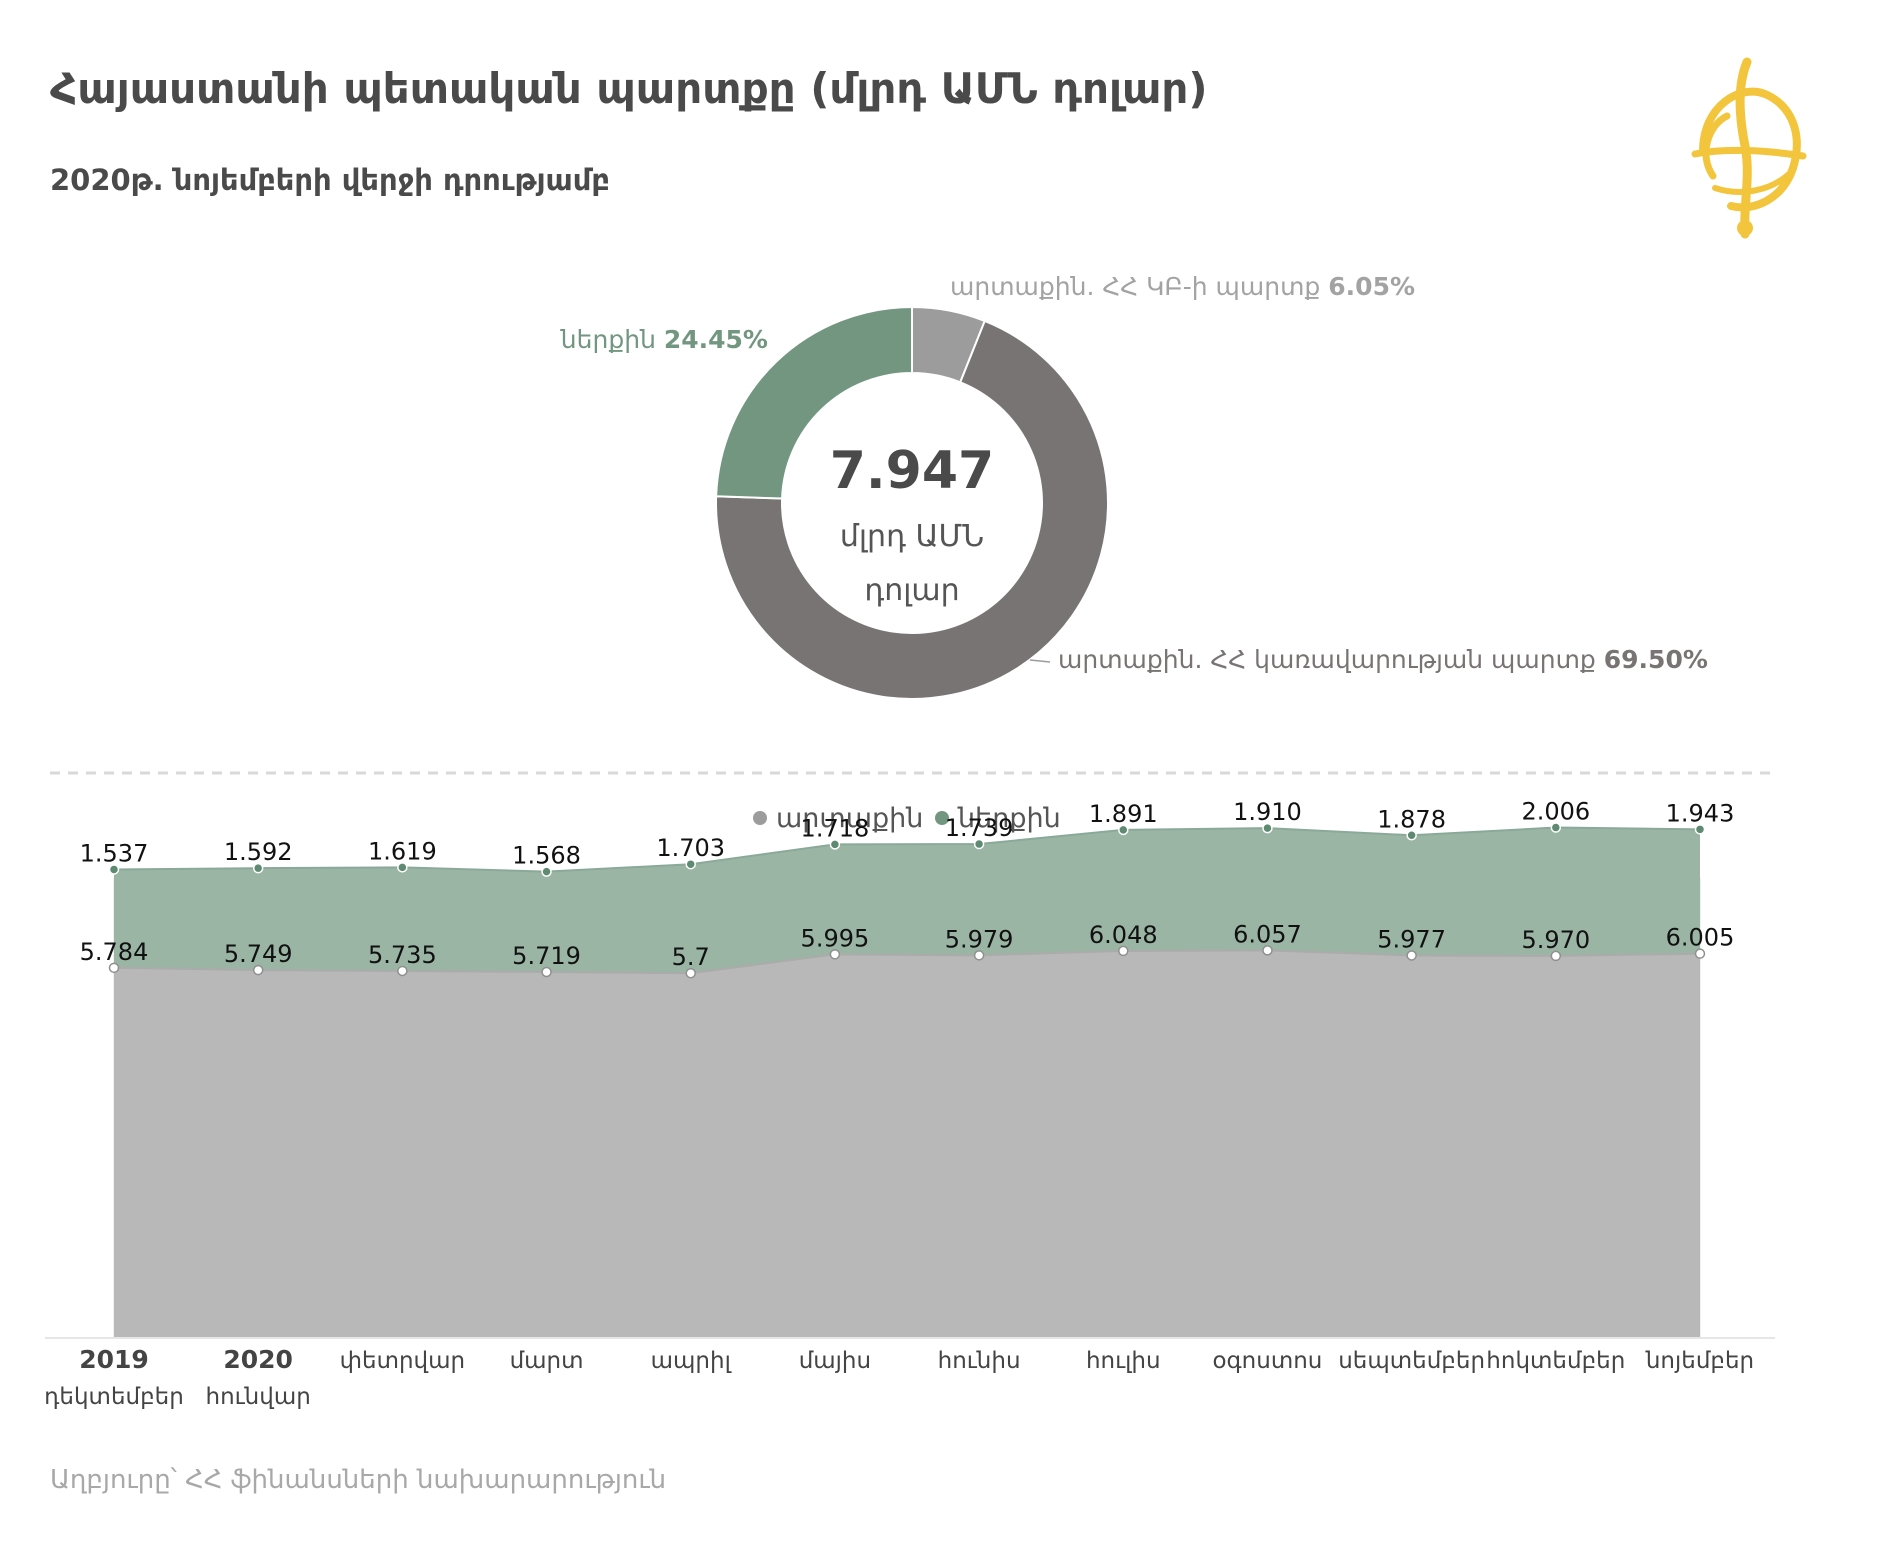  I want to click on data-label-domestic: 1.592, so click(258, 852).